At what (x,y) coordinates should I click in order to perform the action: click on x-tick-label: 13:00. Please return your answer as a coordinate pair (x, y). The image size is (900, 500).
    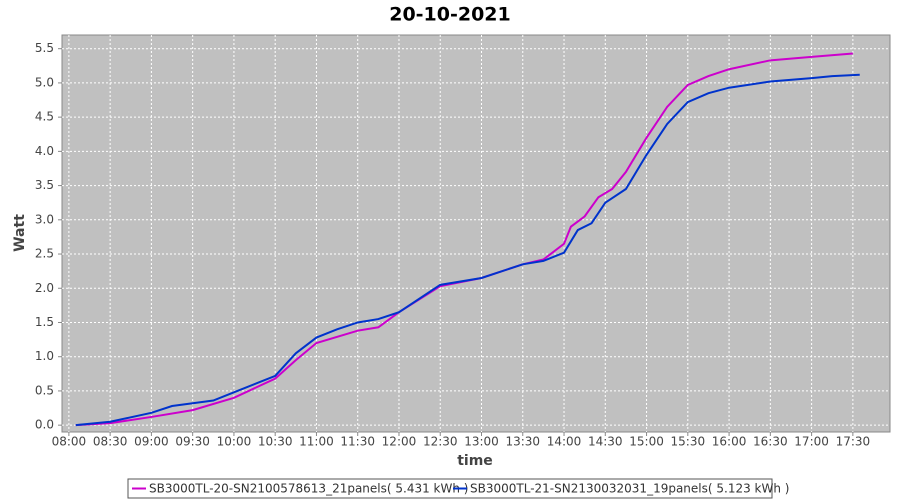
    Looking at the image, I should click on (481, 442).